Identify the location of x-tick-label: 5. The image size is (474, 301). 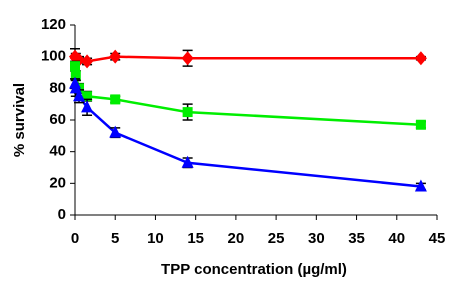
(115, 238).